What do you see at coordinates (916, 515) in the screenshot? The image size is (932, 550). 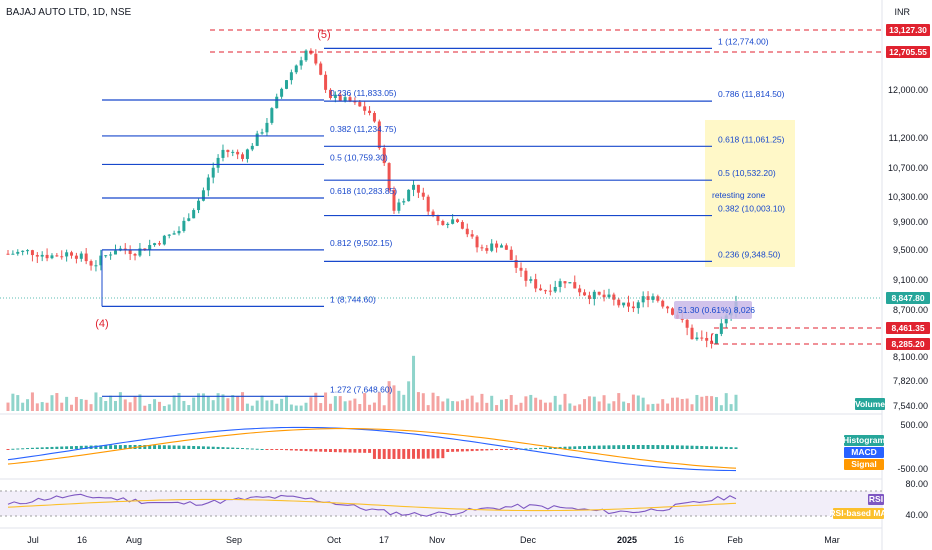 I see `rsi-tick-label: 40.00` at bounding box center [916, 515].